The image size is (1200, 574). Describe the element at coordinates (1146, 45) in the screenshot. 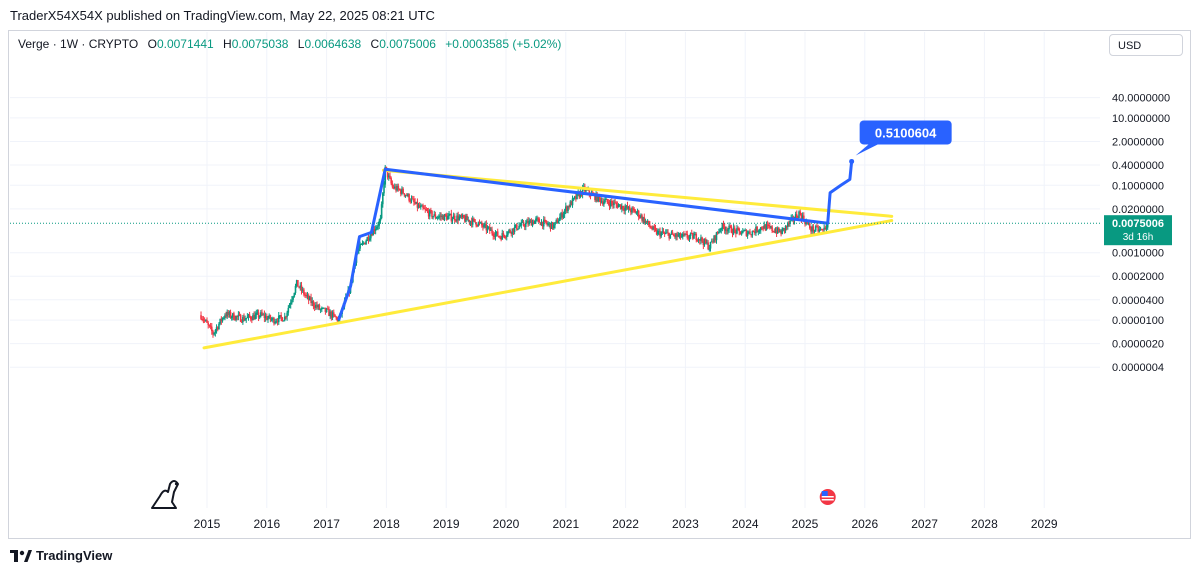

I see `currency-button: USD` at that location.